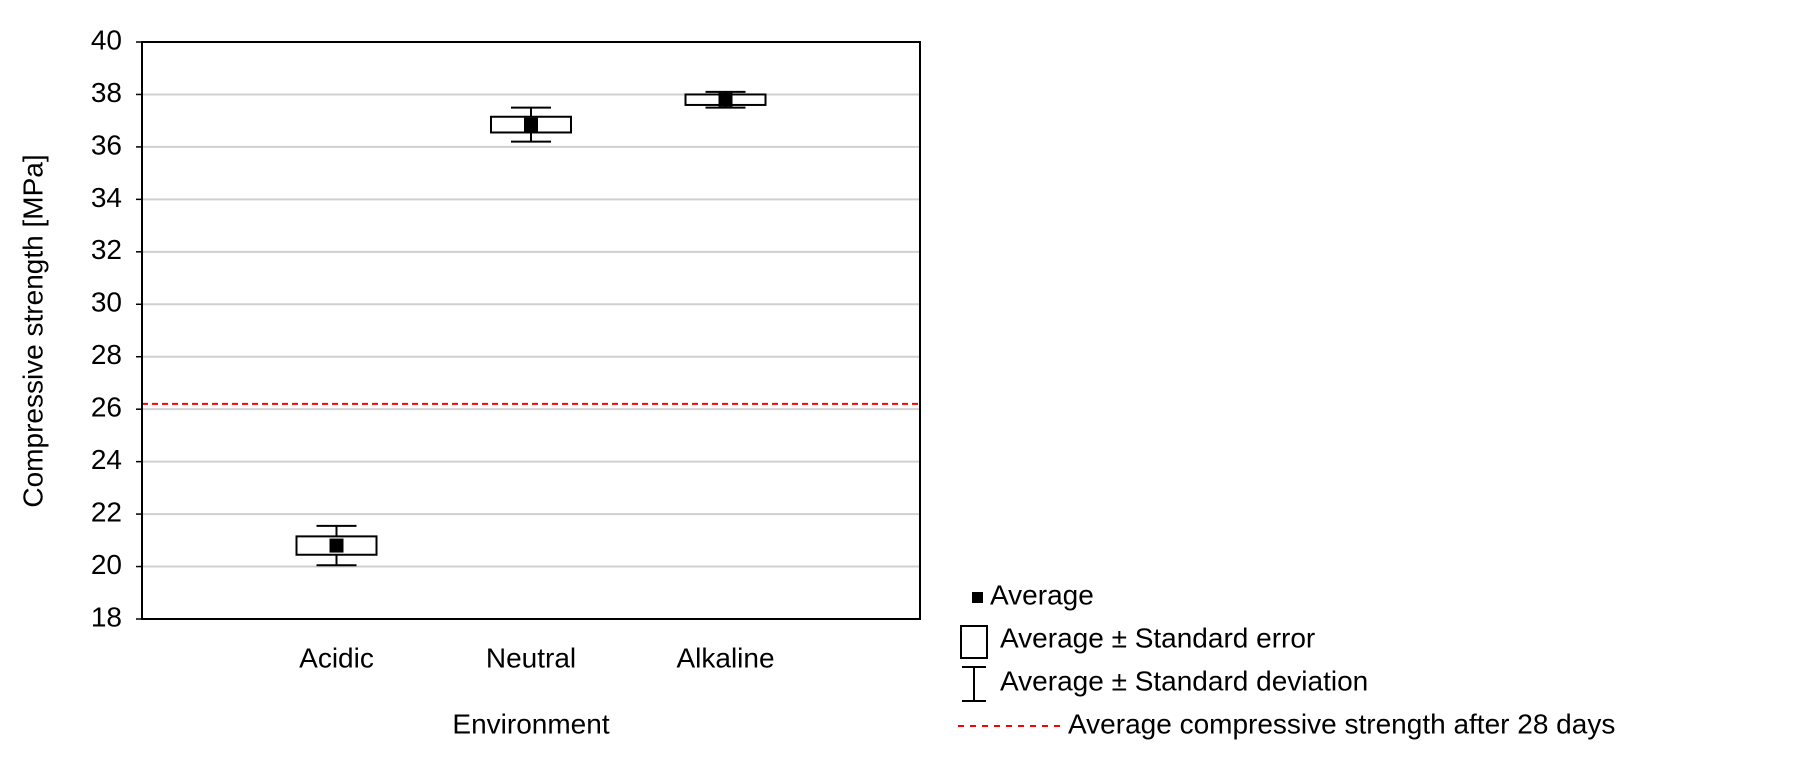 The image size is (1820, 761). Describe the element at coordinates (106, 407) in the screenshot. I see `y-tick-label: 26` at that location.